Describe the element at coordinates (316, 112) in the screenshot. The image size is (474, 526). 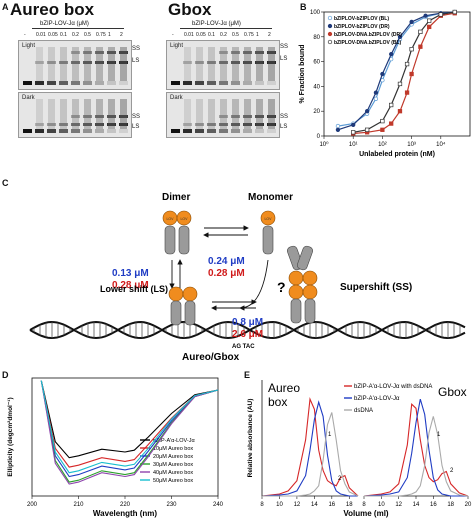
I see `y-tick-label: 20` at that location.